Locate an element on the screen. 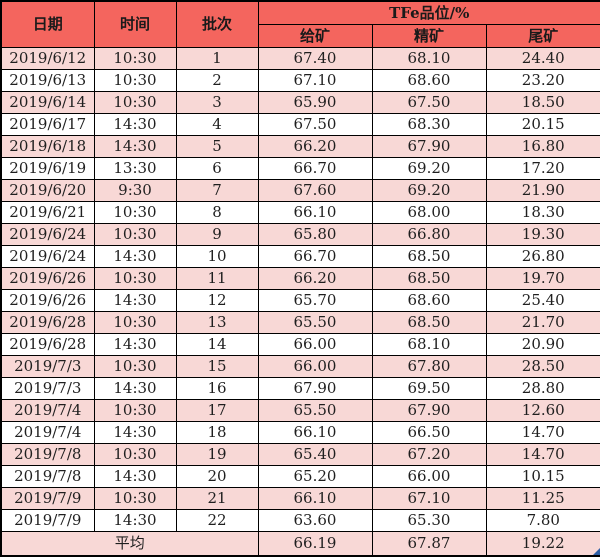 The height and width of the screenshot is (557, 600). cell-date: 2019/6/26 is located at coordinates (47, 300).